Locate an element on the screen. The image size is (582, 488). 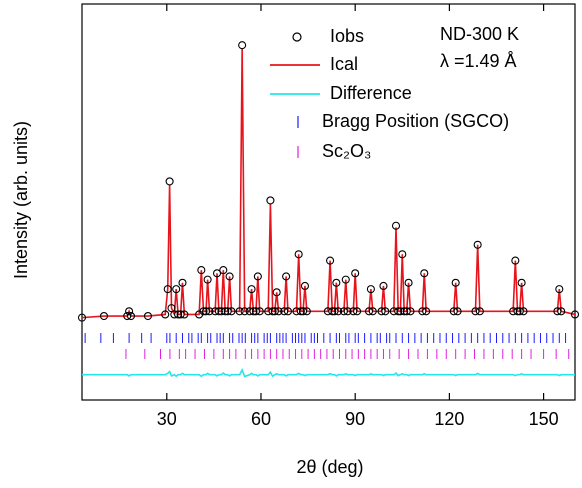
legend-label: Ical is located at coordinates (344, 64).